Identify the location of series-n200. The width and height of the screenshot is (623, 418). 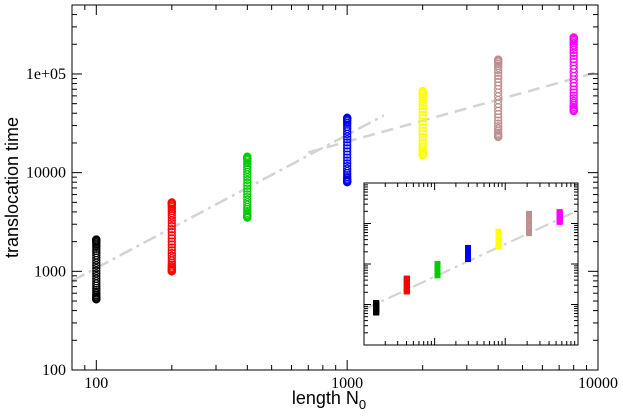
(171, 237).